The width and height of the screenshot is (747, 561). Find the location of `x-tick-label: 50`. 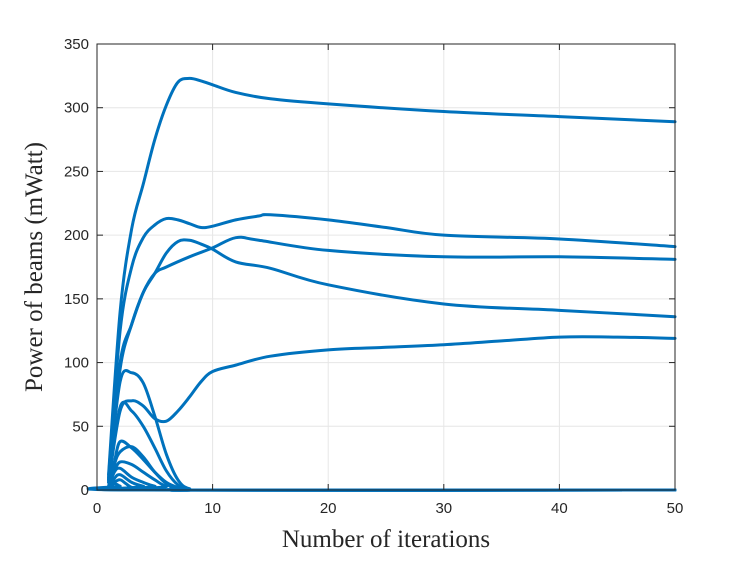

x-tick-label: 50 is located at coordinates (675, 508).